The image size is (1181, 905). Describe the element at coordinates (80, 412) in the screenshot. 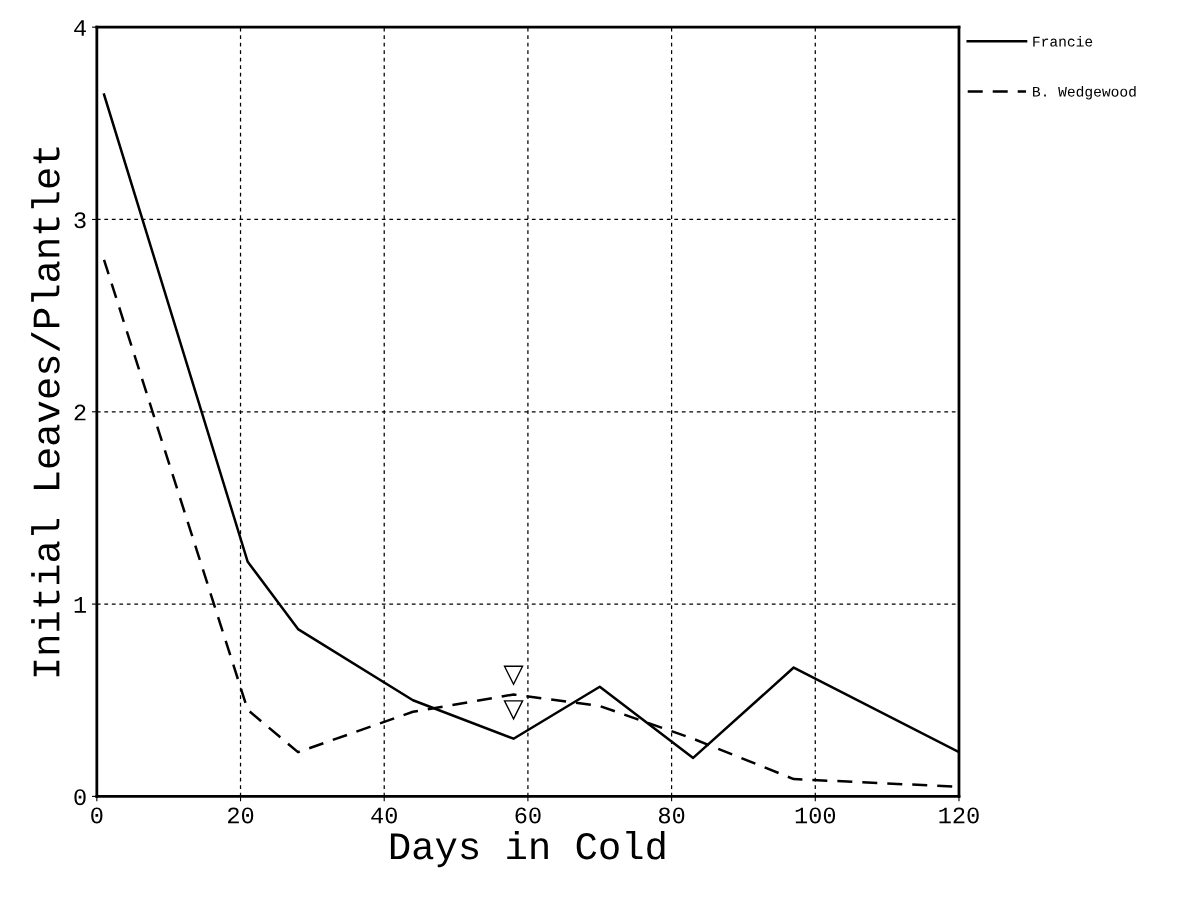

I see `y-tick-label: 2` at that location.